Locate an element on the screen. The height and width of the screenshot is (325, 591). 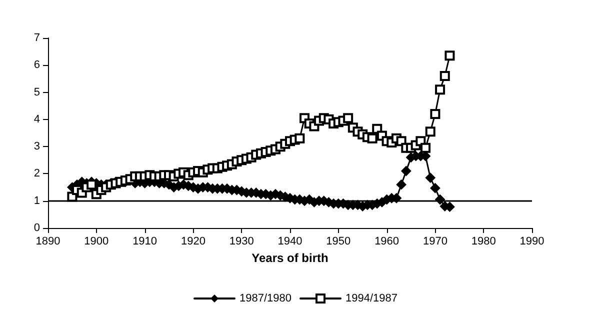
y-tick-label: 7 is located at coordinates (37, 38).